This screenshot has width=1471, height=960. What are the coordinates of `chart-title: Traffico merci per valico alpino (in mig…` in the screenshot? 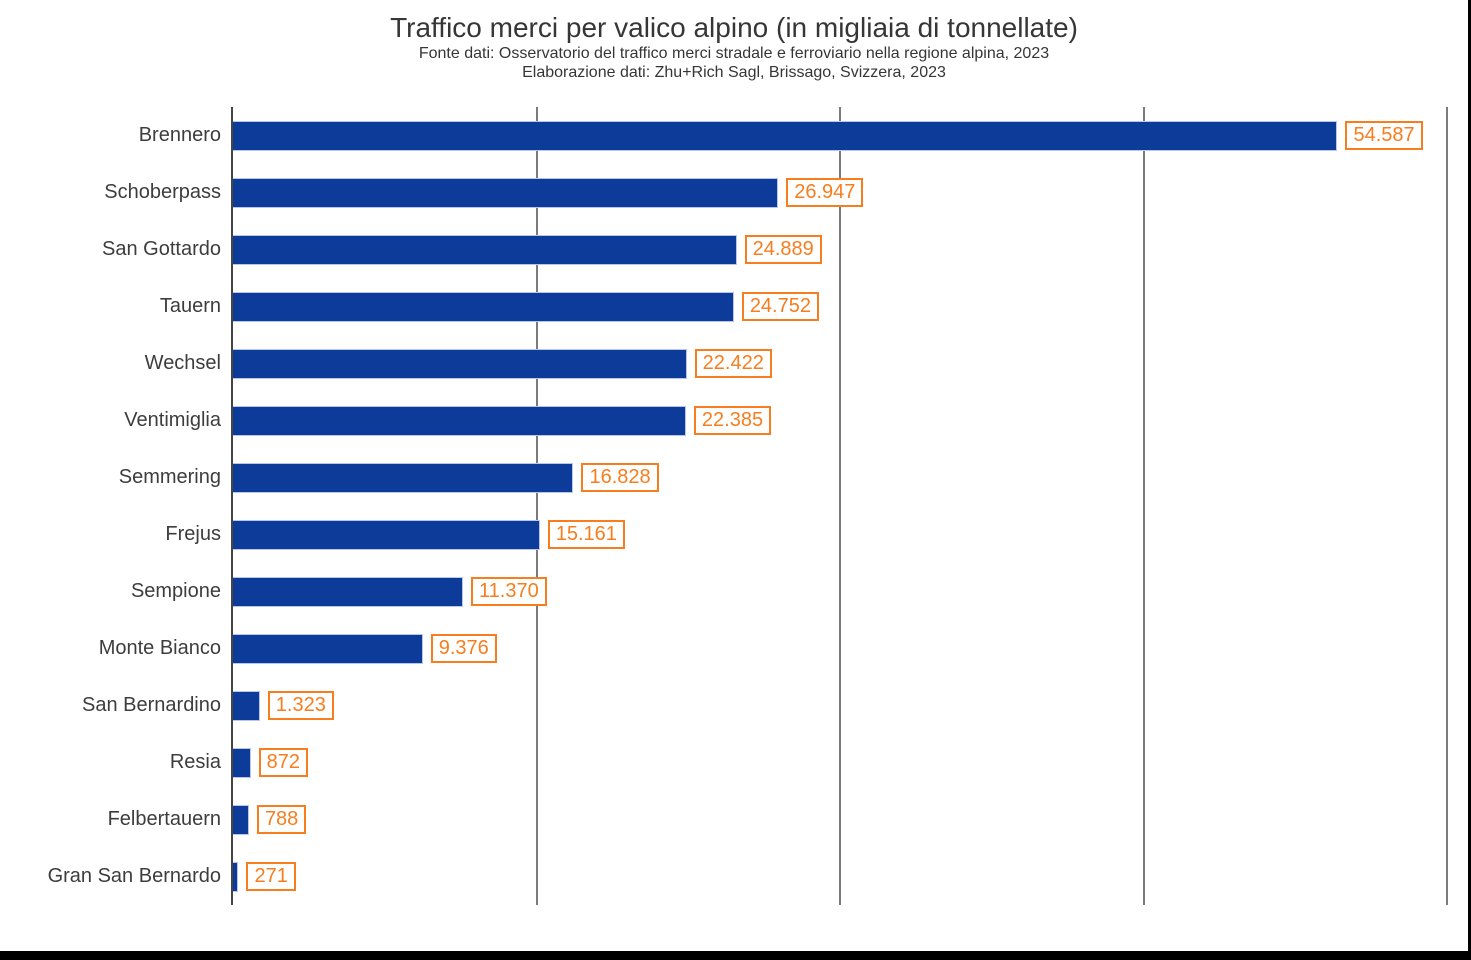 It's located at (734, 27).